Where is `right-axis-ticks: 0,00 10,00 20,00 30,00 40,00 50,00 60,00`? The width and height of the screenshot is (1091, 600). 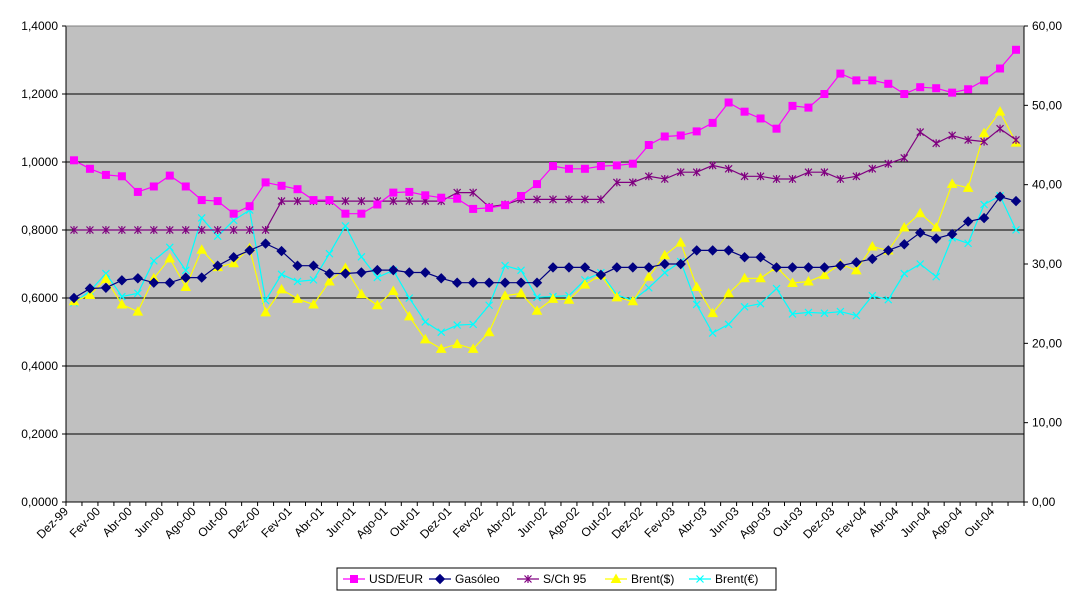
right-axis-ticks: 0,00 10,00 20,00 30,00 40,00 50,00 60,00 is located at coordinates (1043, 264).